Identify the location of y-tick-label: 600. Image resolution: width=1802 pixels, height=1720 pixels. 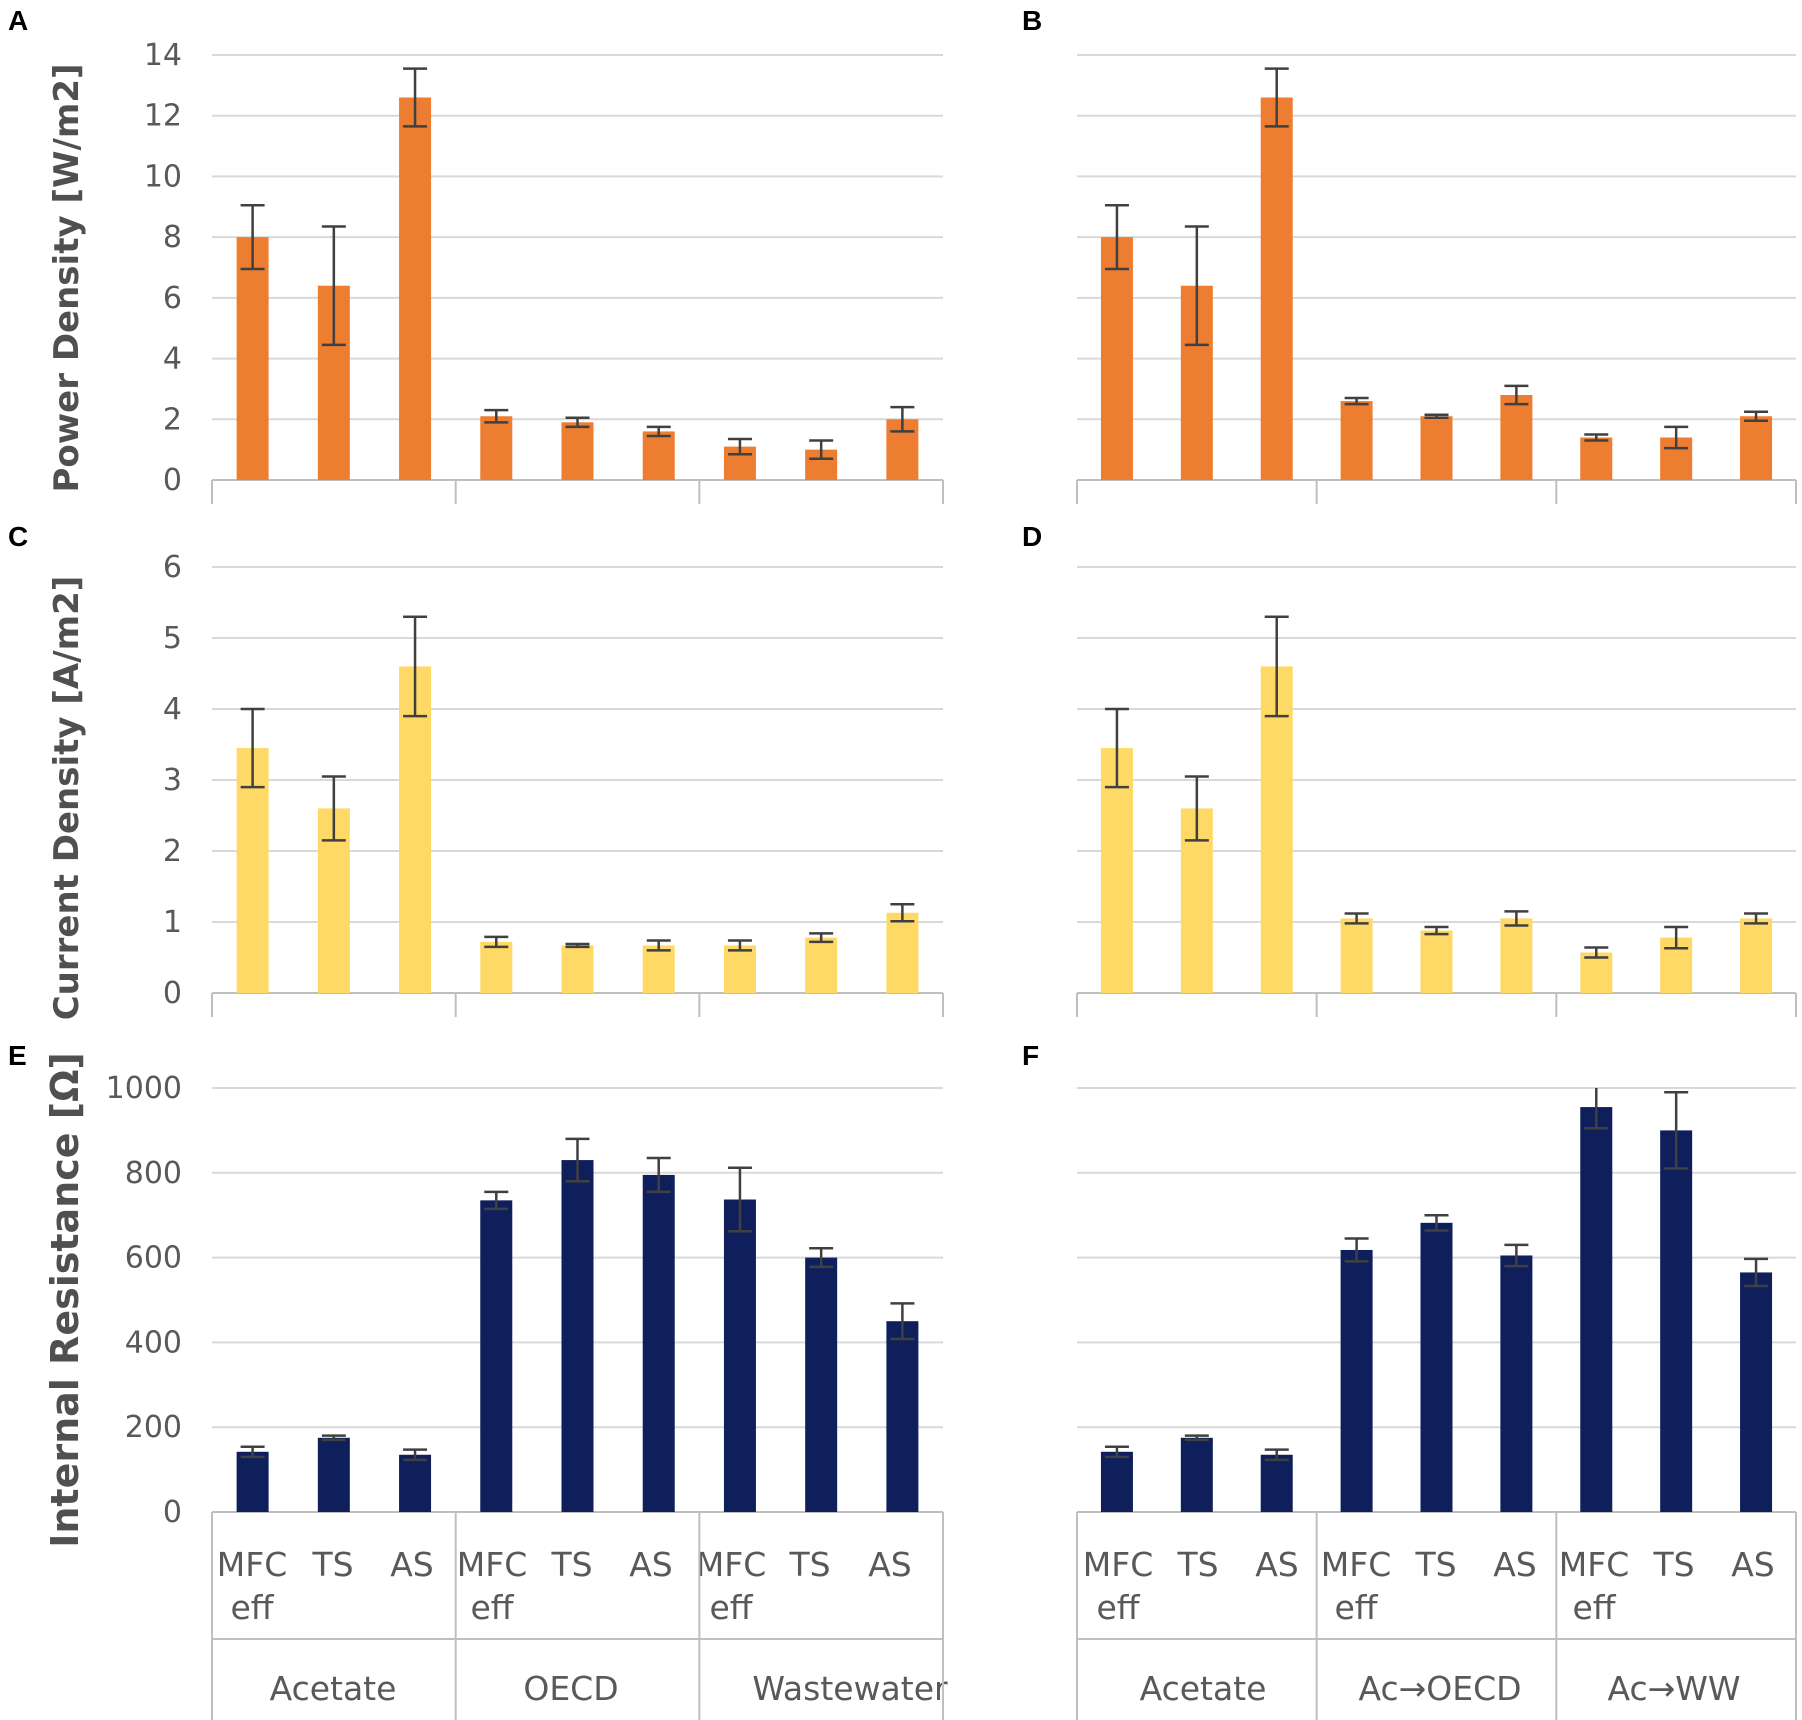
(153, 1258).